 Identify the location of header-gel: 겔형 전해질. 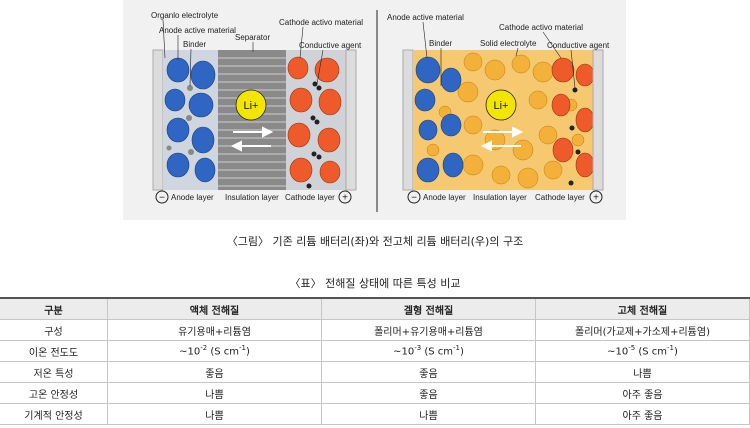
(428, 308).